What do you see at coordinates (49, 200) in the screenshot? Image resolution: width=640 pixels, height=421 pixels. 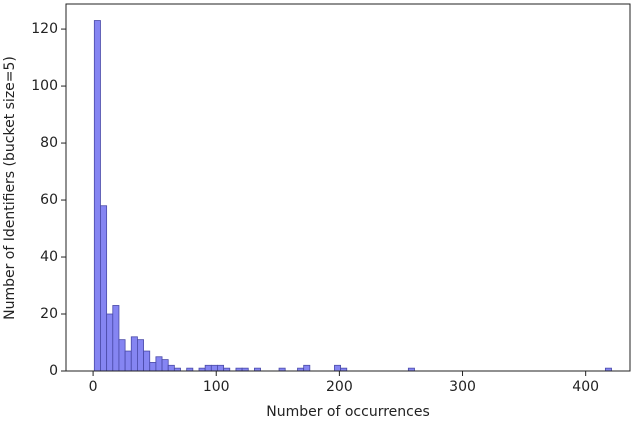 I see `y-tick-label: 60` at bounding box center [49, 200].